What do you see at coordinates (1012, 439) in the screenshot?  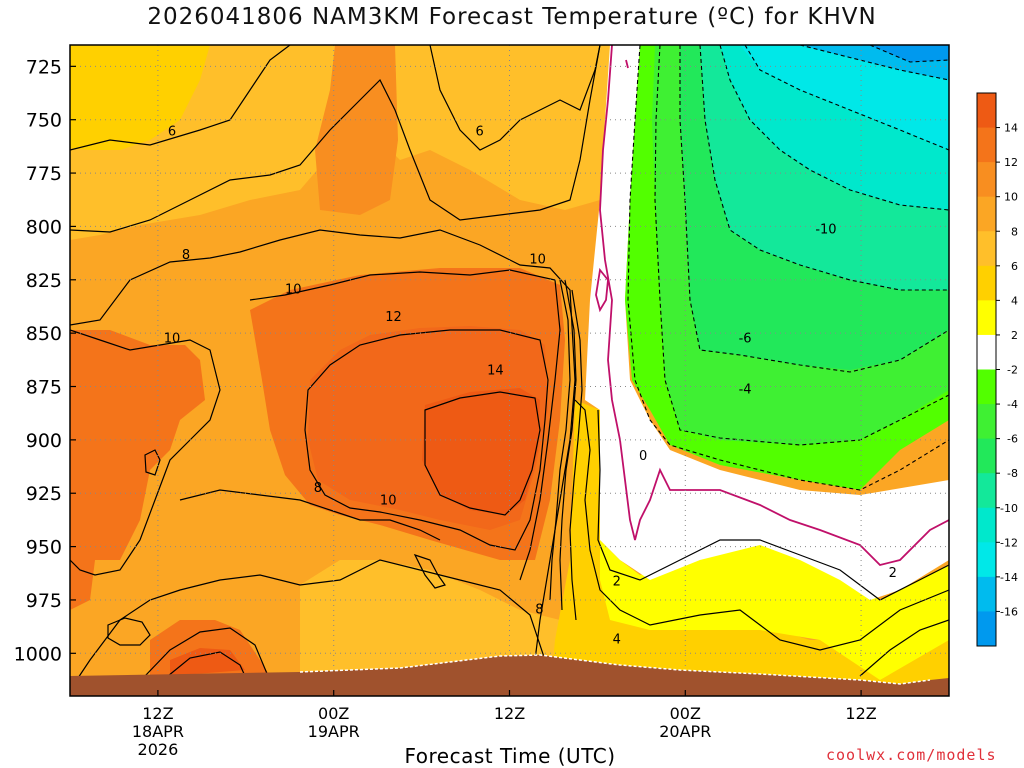 I see `colorbar-label: -6` at bounding box center [1012, 439].